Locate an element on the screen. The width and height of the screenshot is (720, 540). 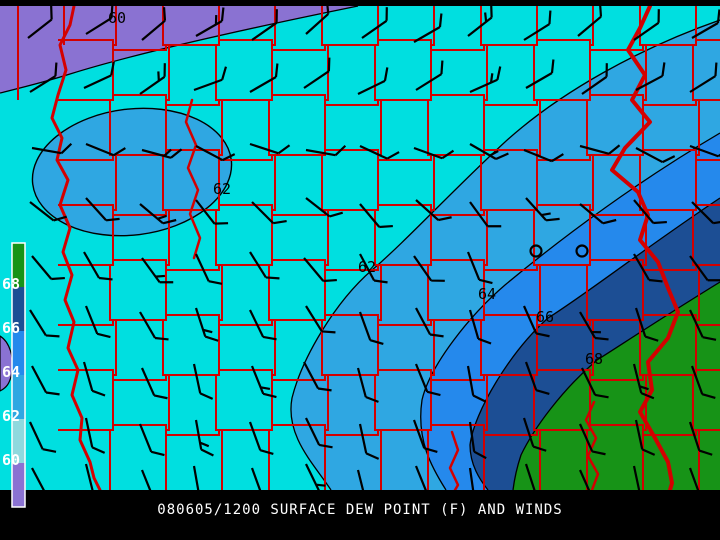
colorbar-label: 60 is located at coordinates (11, 460).